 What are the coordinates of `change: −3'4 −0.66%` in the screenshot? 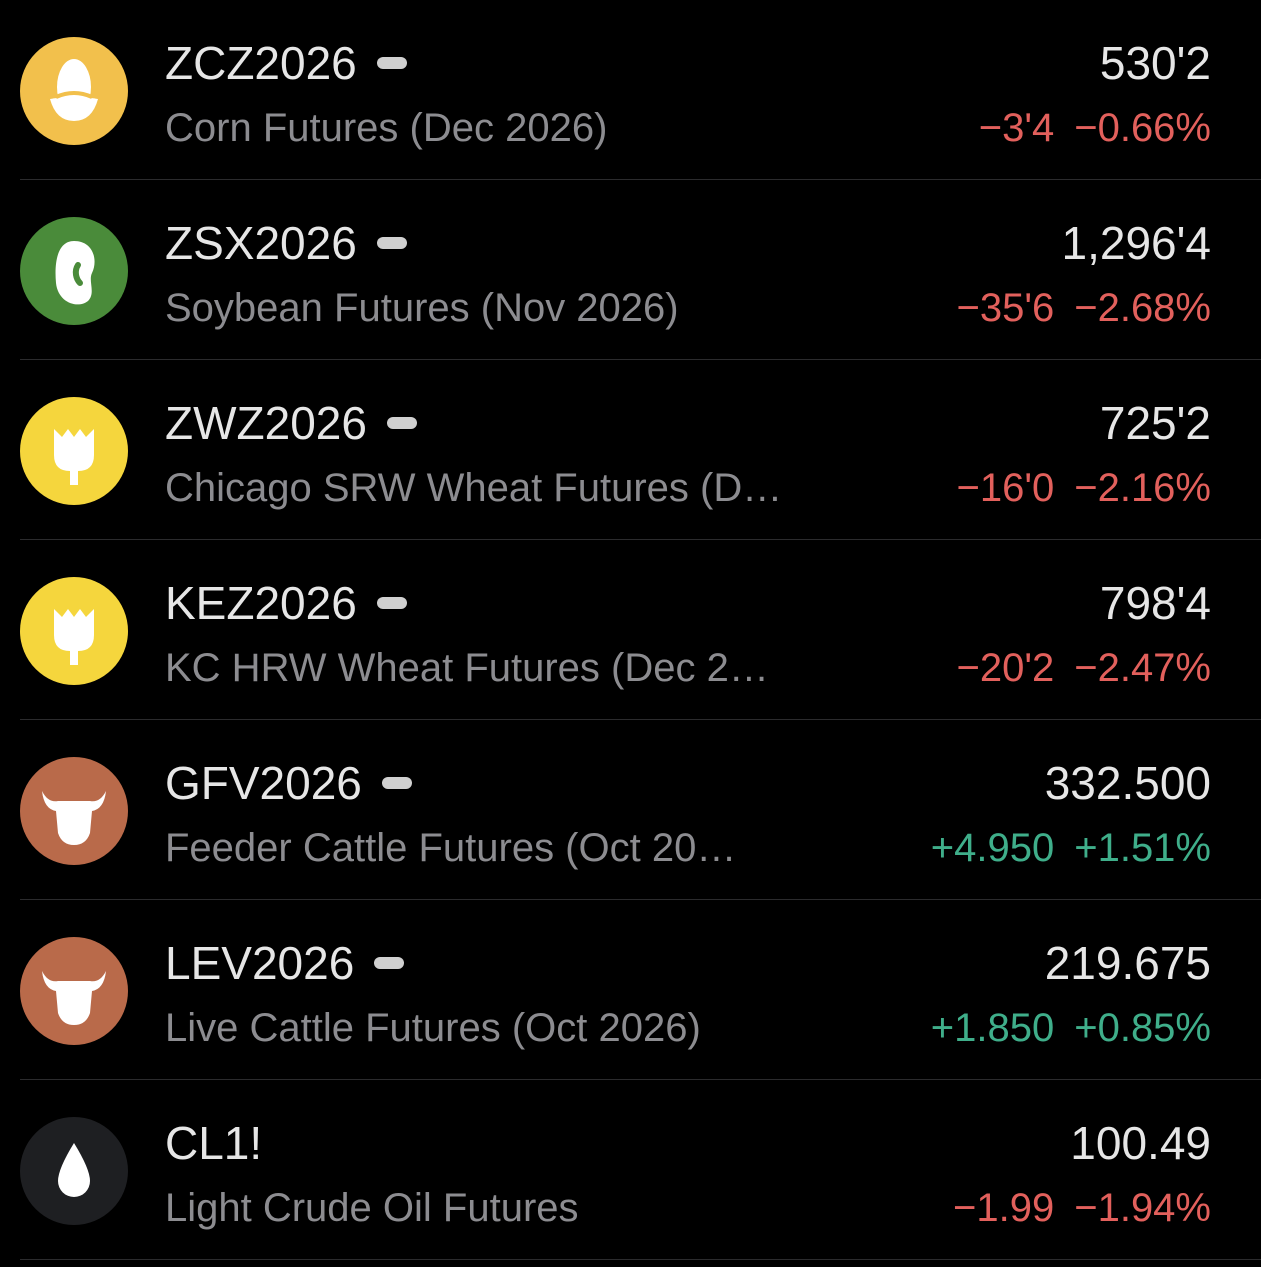 It's located at (1095, 128).